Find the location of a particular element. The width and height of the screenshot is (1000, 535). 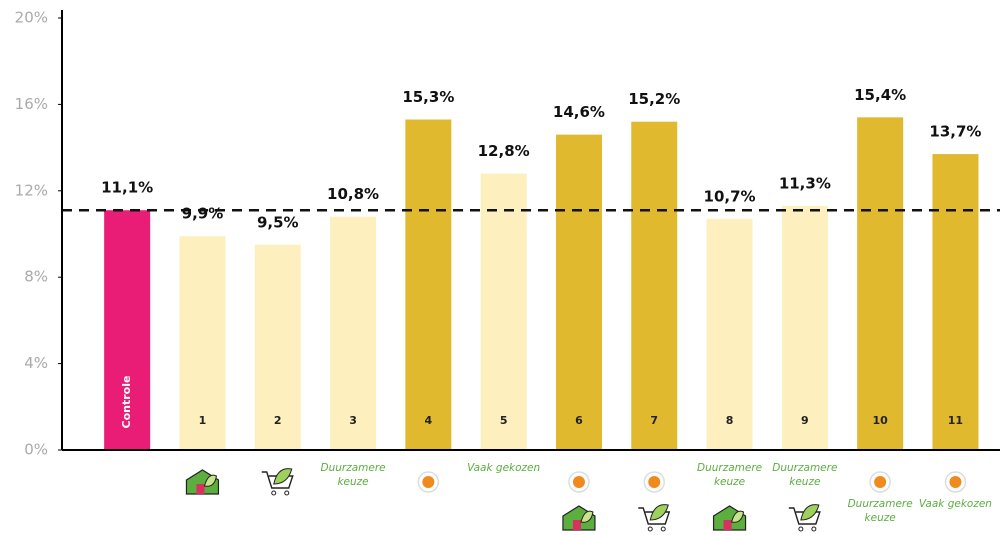

bar-label: 4 is located at coordinates (429, 420).